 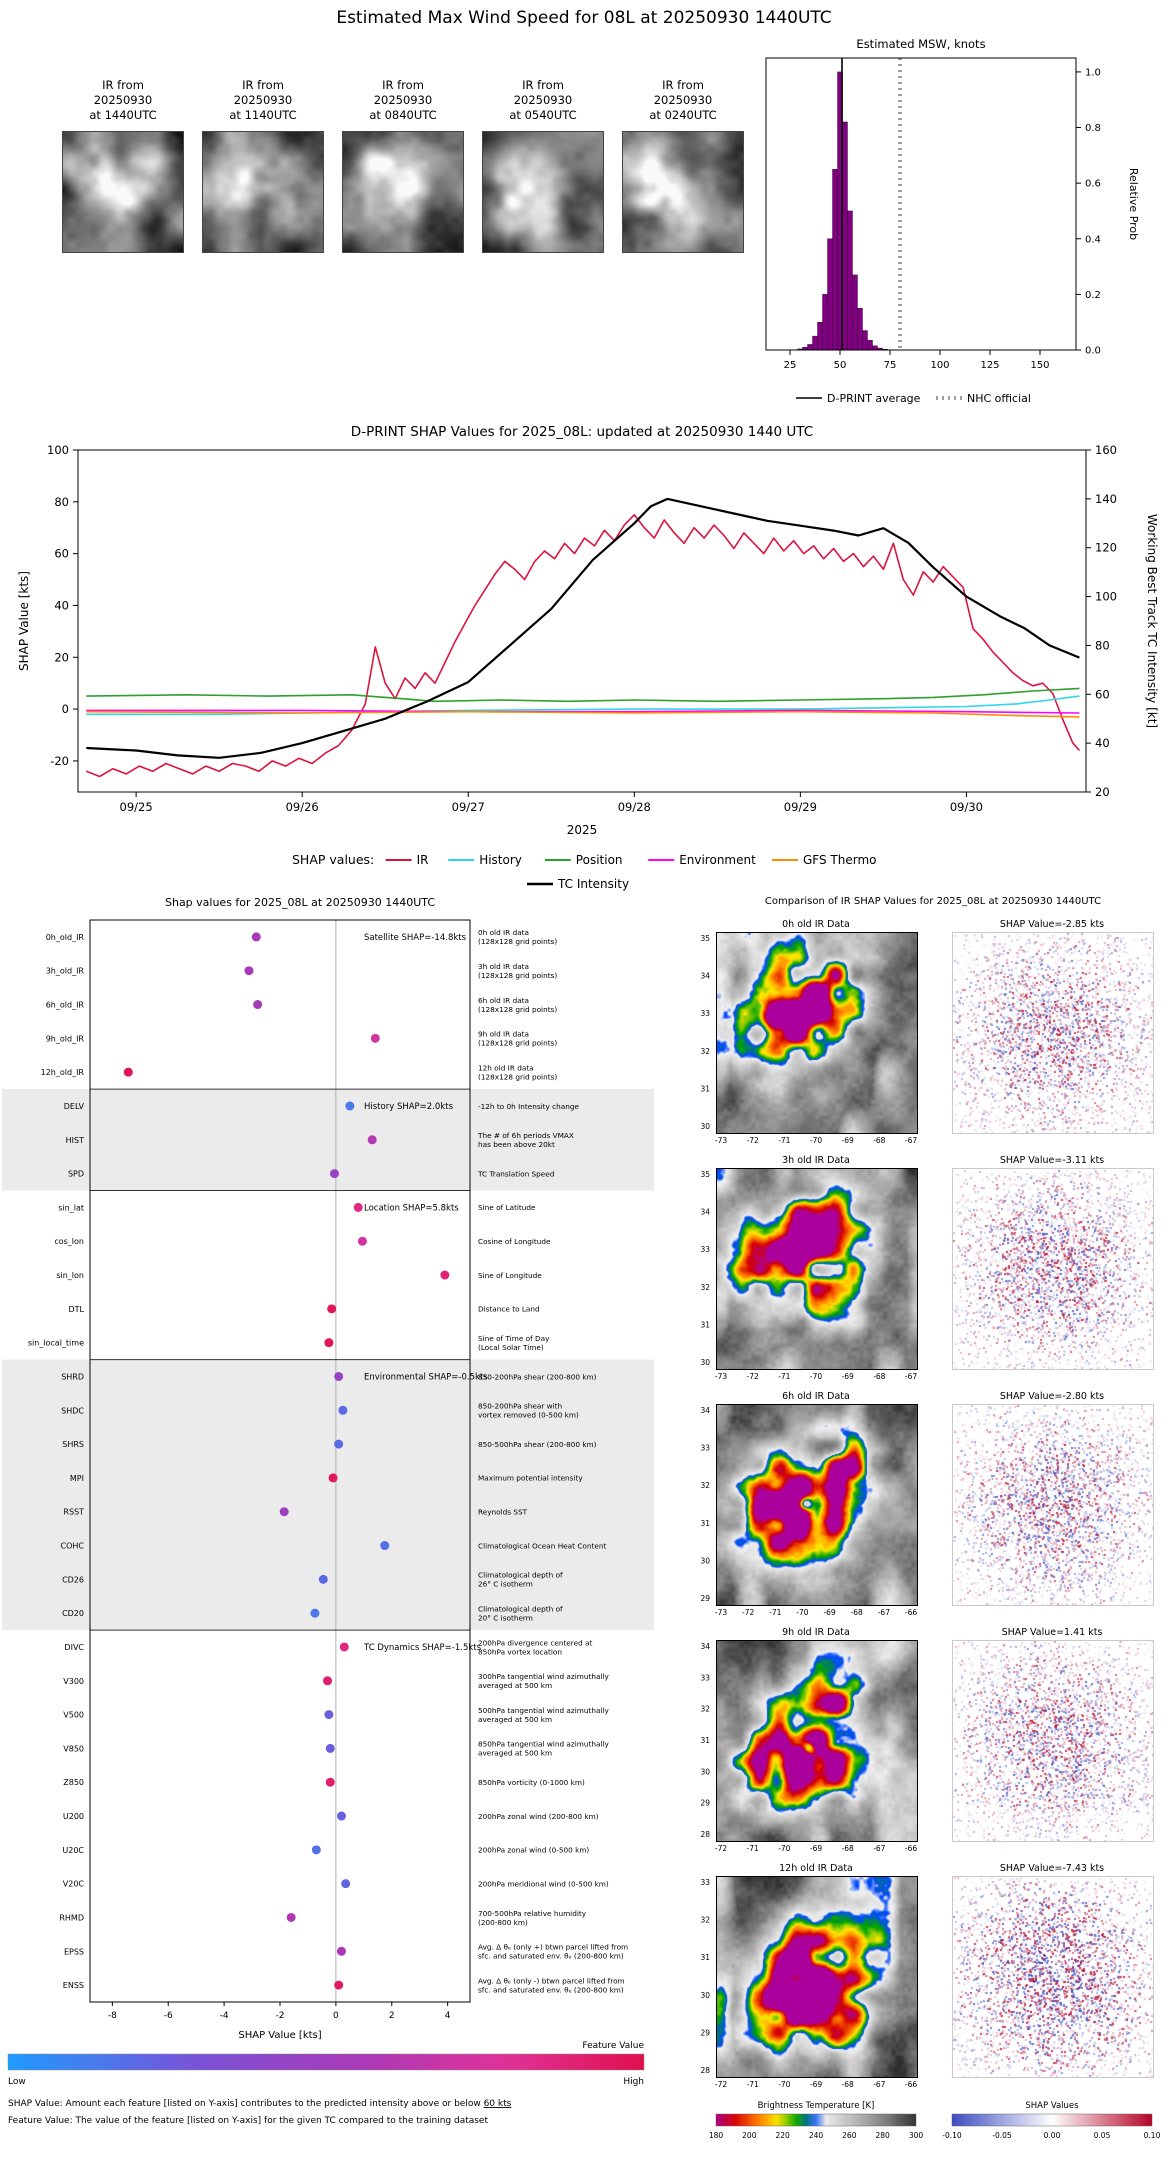 What do you see at coordinates (1053, 1033) in the screenshot?
I see `shap-value-map` at bounding box center [1053, 1033].